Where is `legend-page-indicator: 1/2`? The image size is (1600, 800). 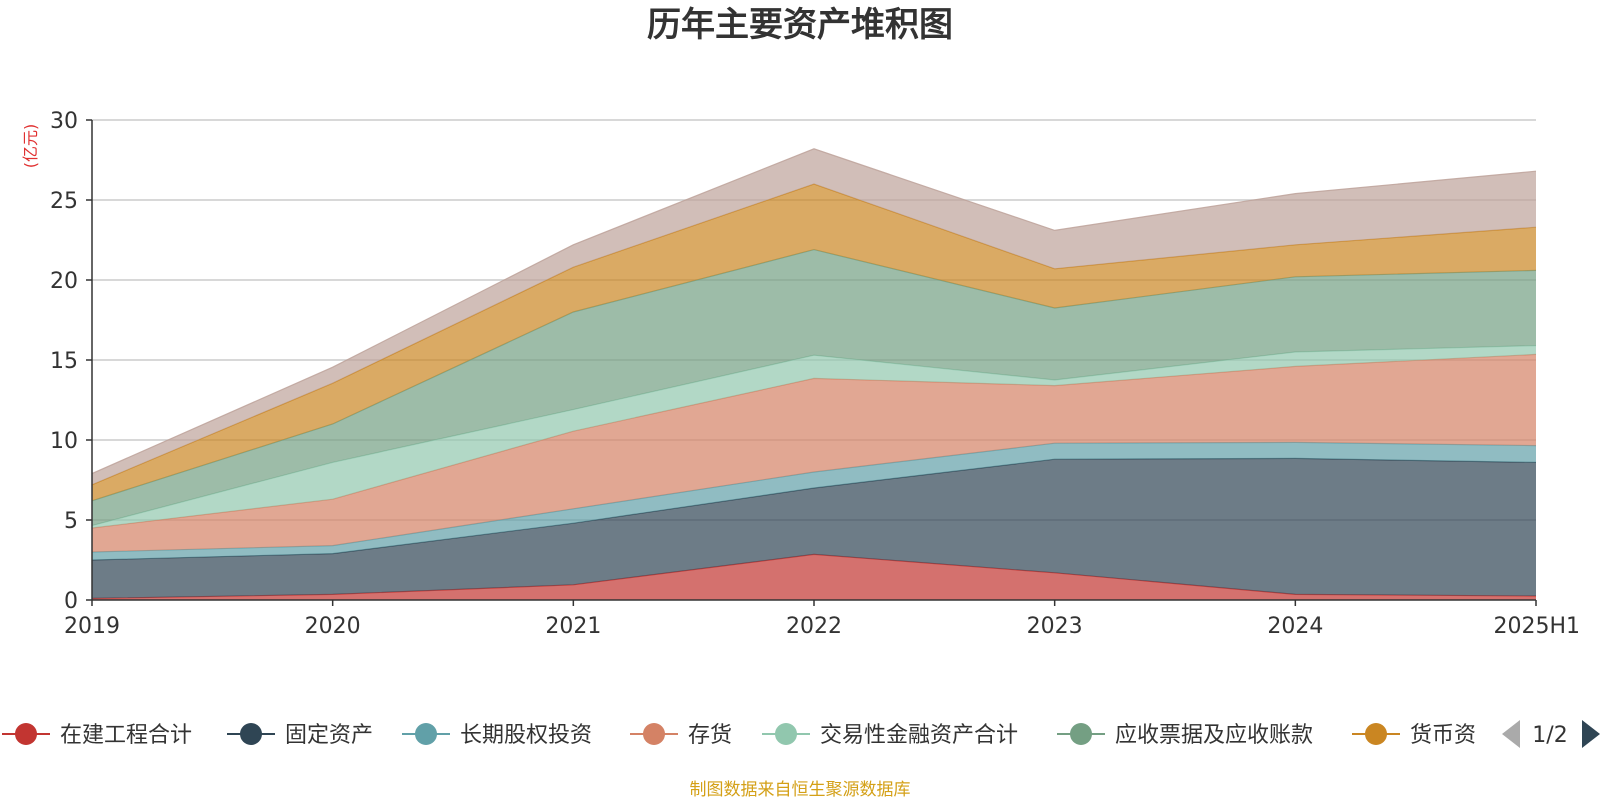 legend-page-indicator: 1/2 is located at coordinates (1549, 735).